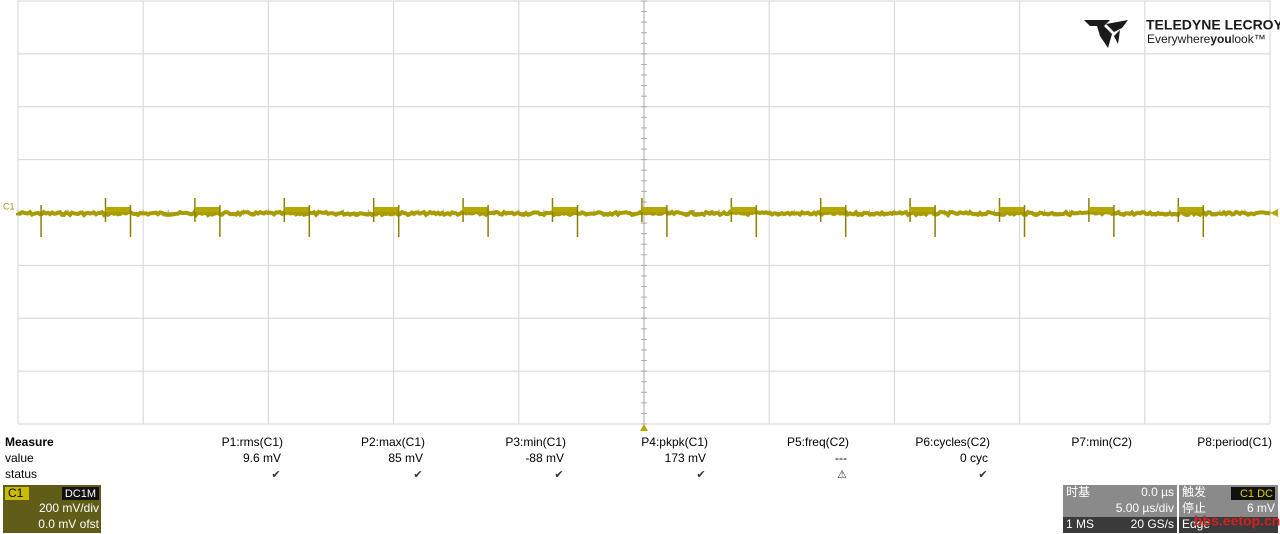  Describe the element at coordinates (535, 442) in the screenshot. I see `param-name: P3:min(C1)` at that location.